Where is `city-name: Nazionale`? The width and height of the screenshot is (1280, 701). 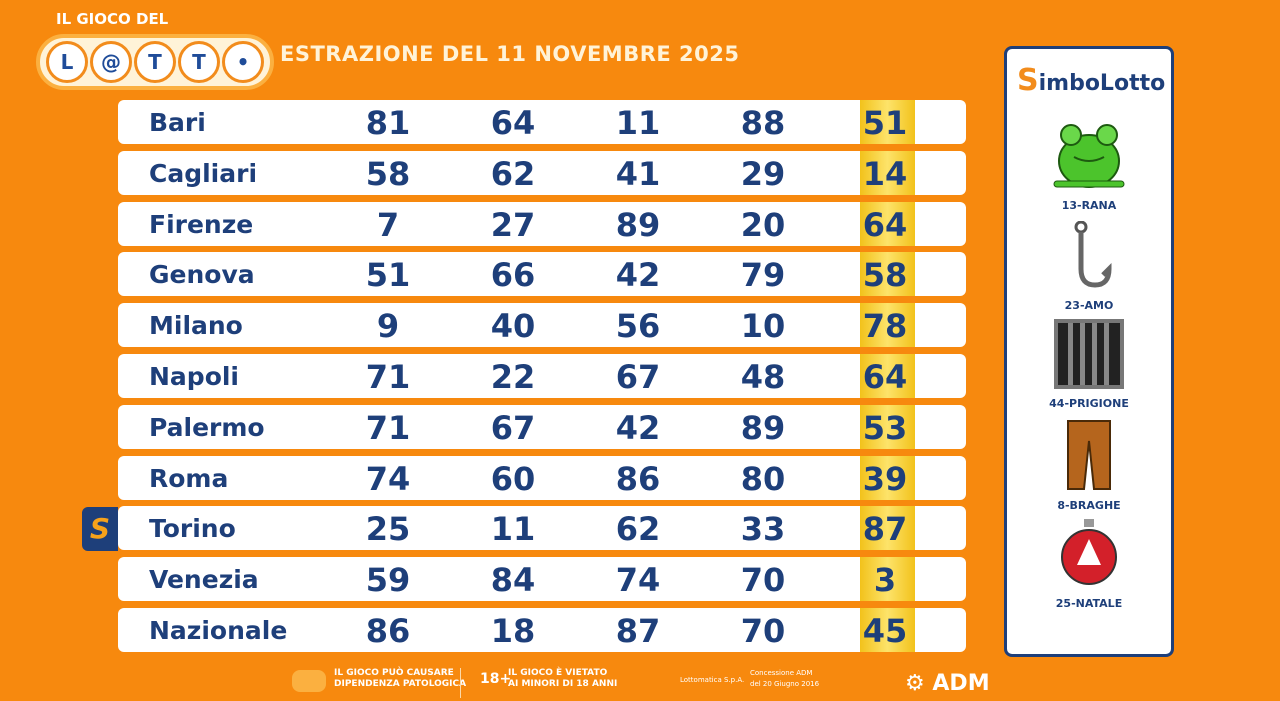
city-name: Nazionale is located at coordinates (218, 630).